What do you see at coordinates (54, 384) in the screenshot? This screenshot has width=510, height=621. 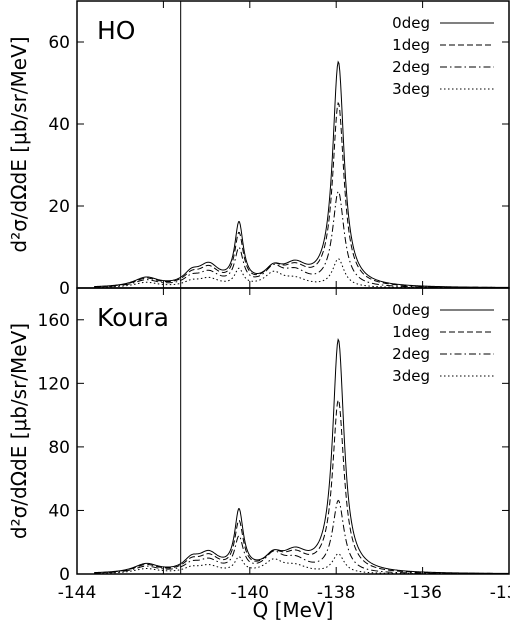 I see `y-tick-label: 120` at bounding box center [54, 384].